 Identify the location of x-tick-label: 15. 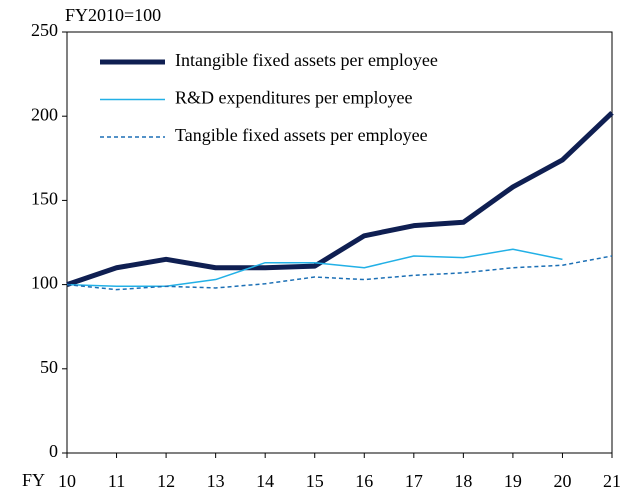
(315, 481).